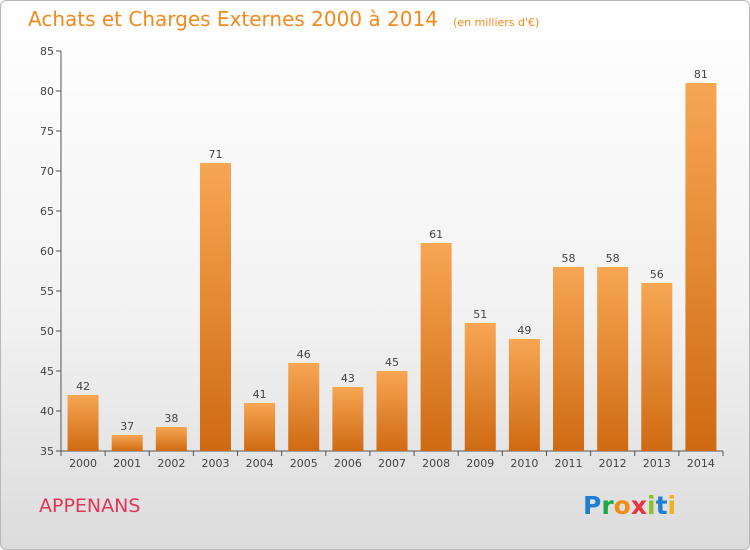 This screenshot has height=550, width=750. What do you see at coordinates (47, 171) in the screenshot?
I see `y-tick-label: 70` at bounding box center [47, 171].